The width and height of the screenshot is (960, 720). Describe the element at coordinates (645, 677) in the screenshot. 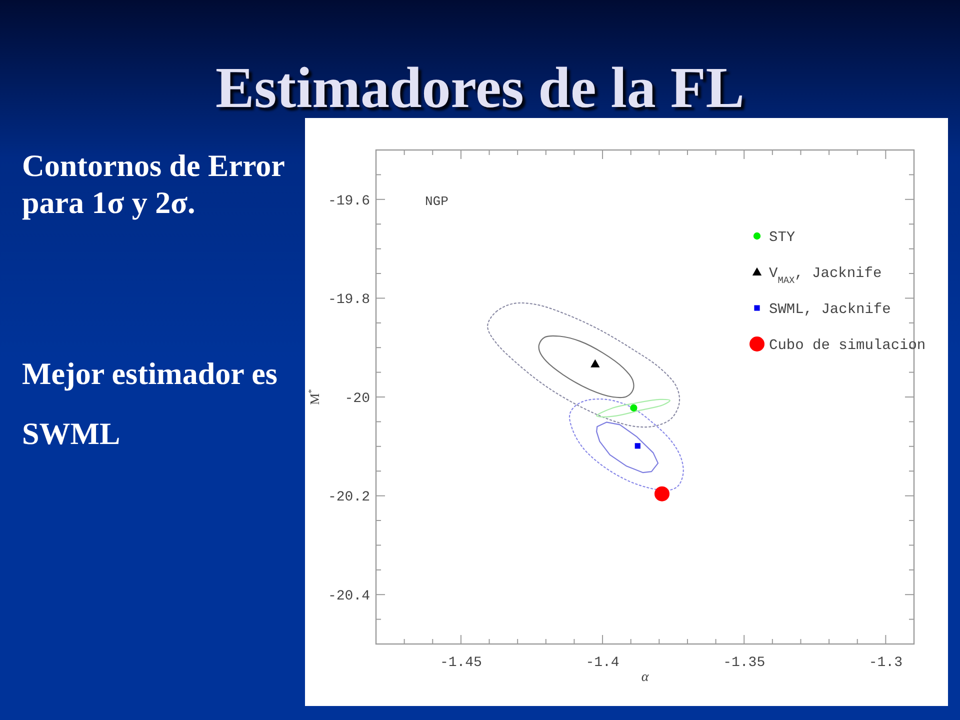

I see `x-axis-title: α` at that location.